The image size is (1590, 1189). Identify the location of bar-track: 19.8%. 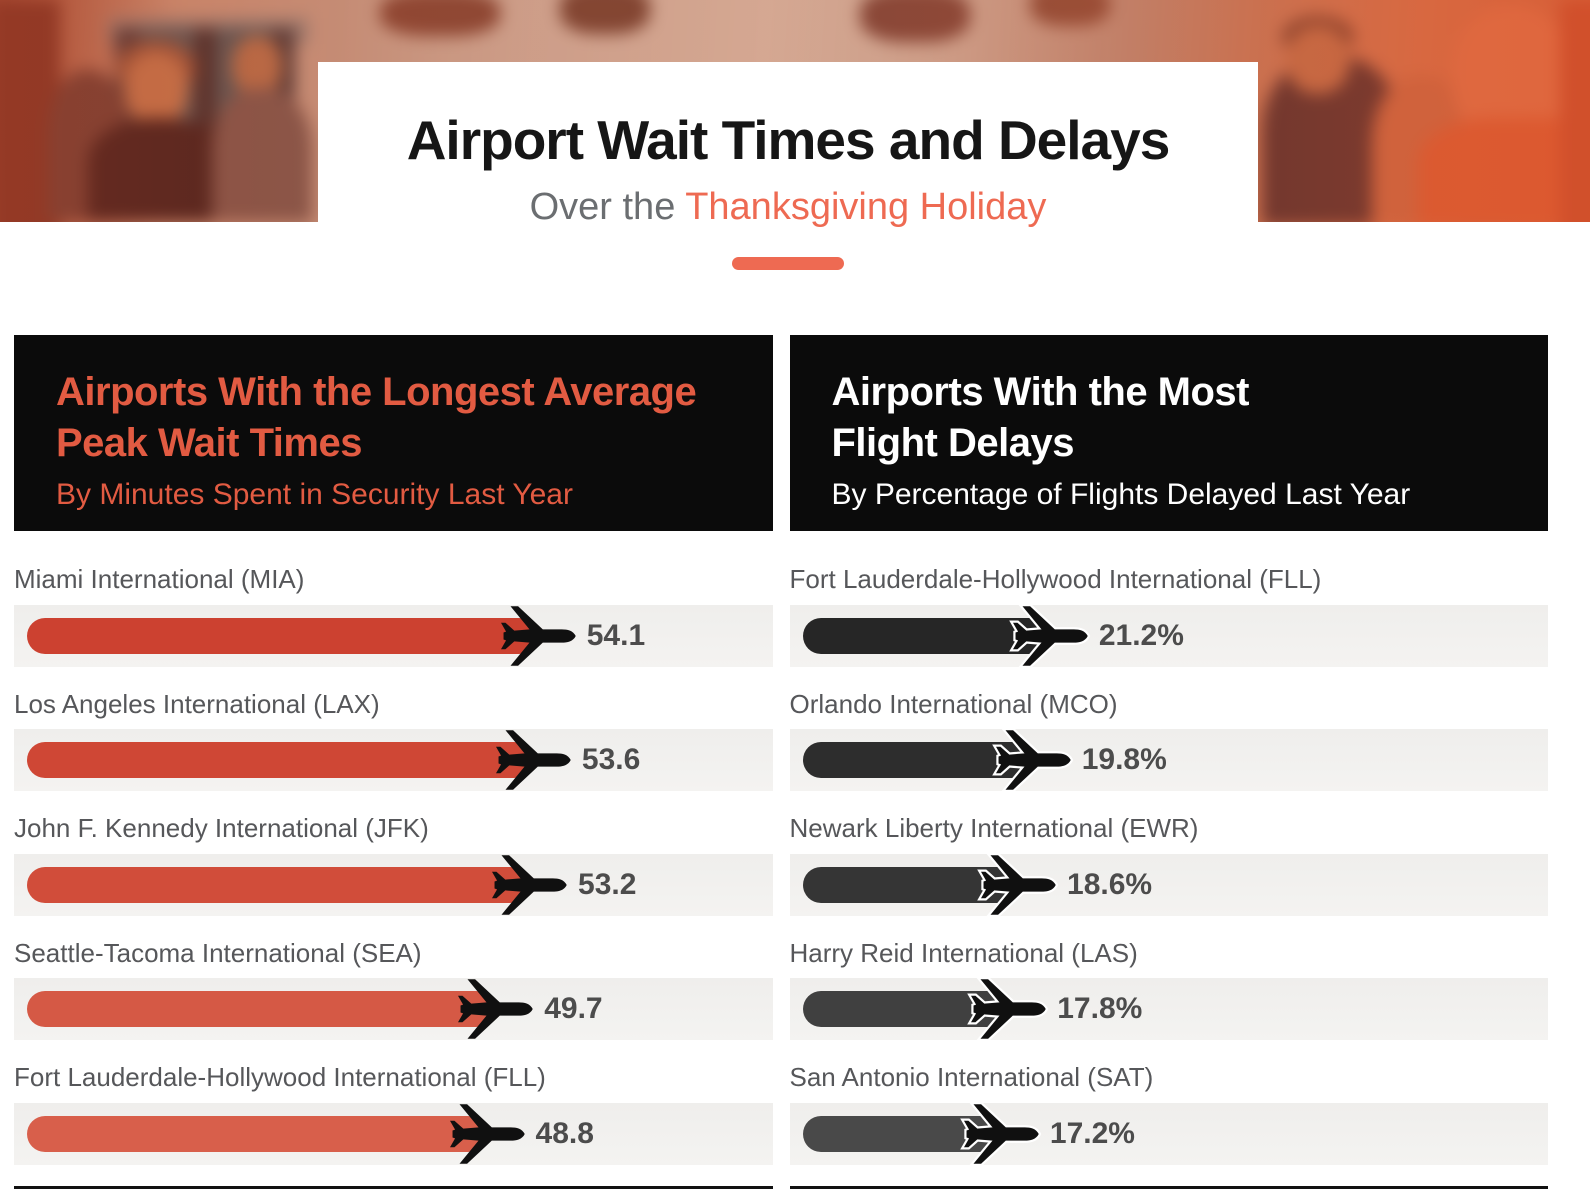
(1168, 760).